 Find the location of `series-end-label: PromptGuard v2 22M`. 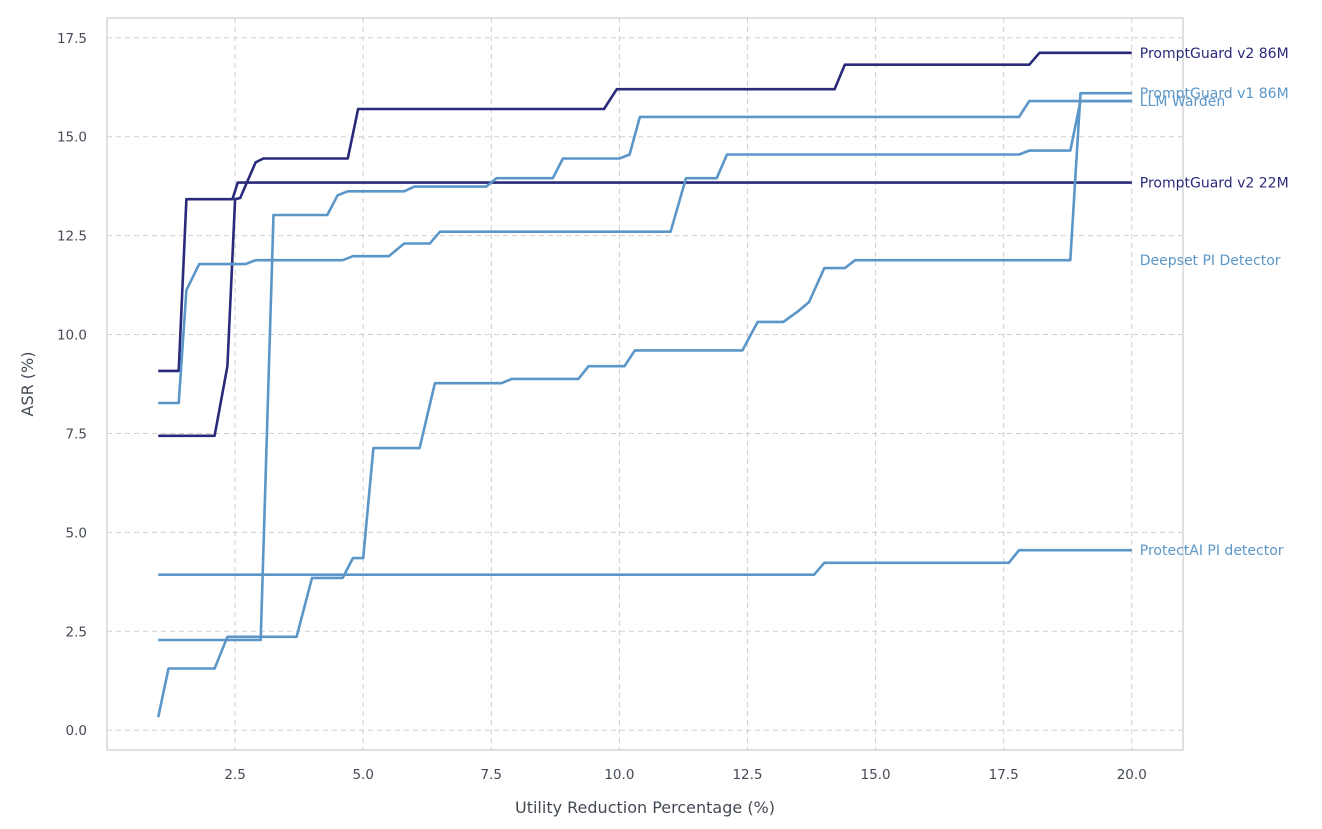

series-end-label: PromptGuard v2 22M is located at coordinates (1214, 184).